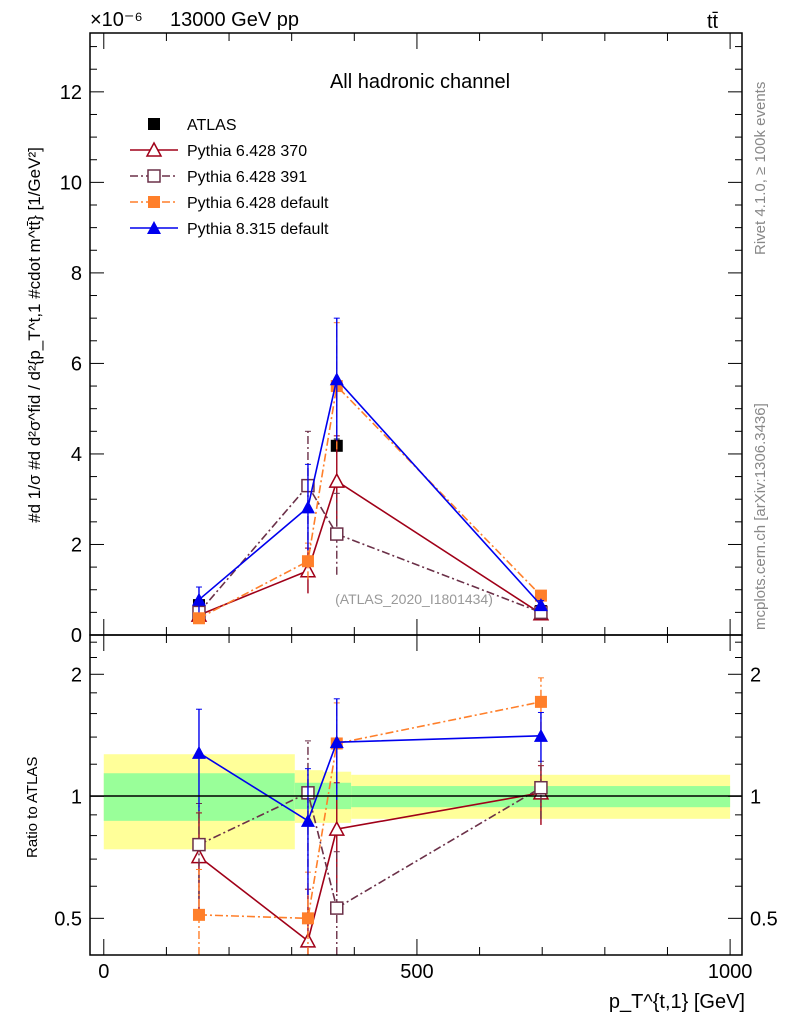 The width and height of the screenshot is (786, 1024). I want to click on energy-label: 13000 GeV pp, so click(234, 20).